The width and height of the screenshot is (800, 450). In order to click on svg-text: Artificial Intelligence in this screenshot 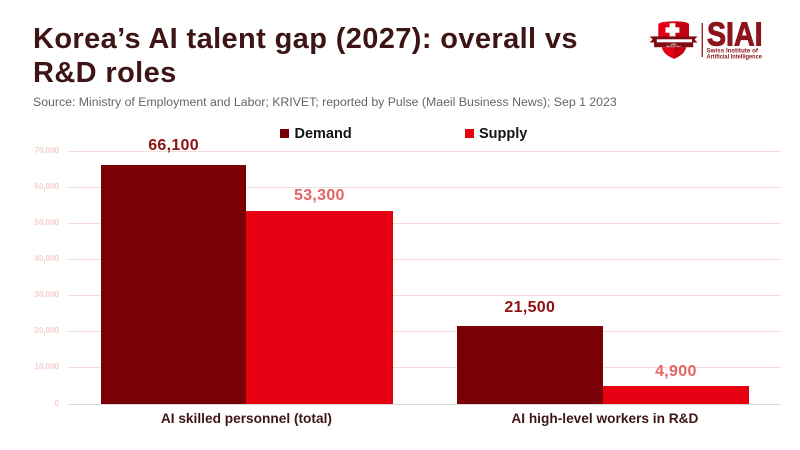, I will do `click(735, 56)`.